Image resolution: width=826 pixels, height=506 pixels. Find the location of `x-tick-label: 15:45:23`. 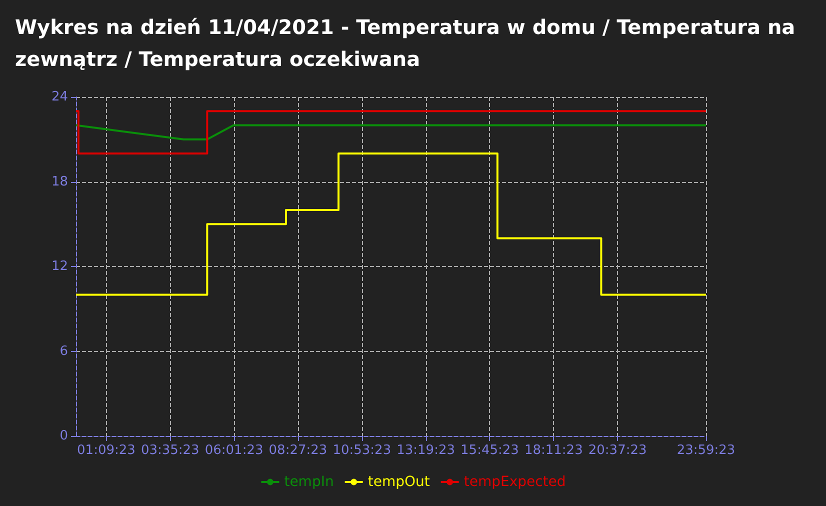

x-tick-label: 15:45:23 is located at coordinates (489, 450).